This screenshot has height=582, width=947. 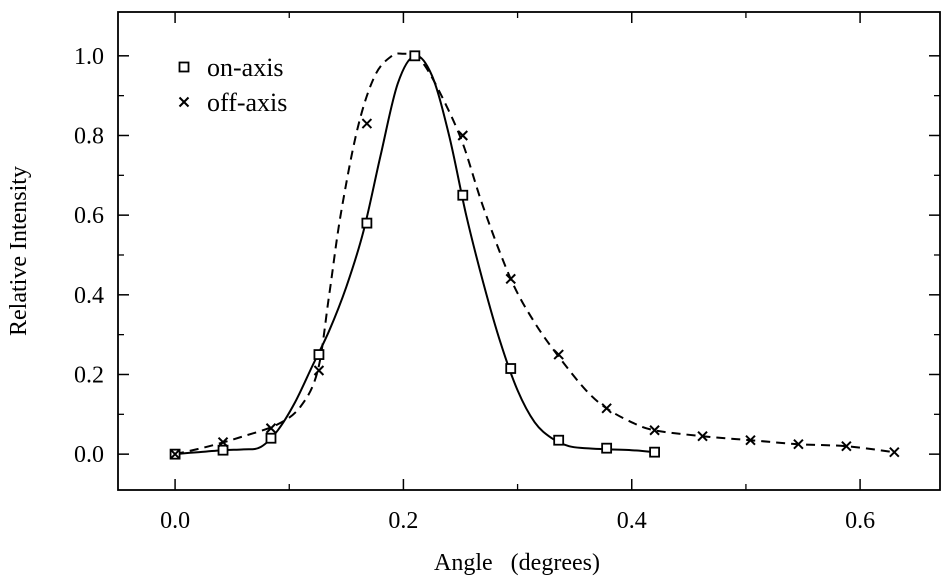 What do you see at coordinates (89, 375) in the screenshot?
I see `y-tick-label: 0.2` at bounding box center [89, 375].